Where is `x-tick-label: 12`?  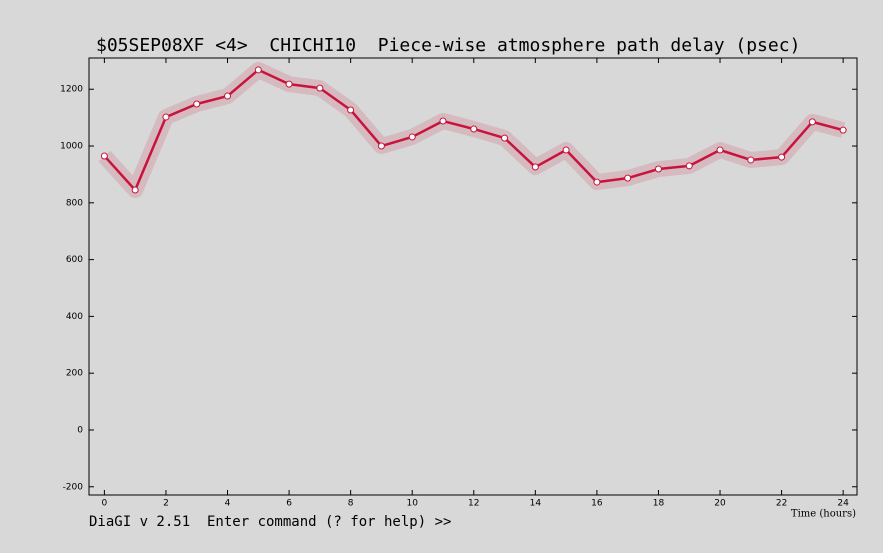
x-tick-label: 12 is located at coordinates (473, 504).